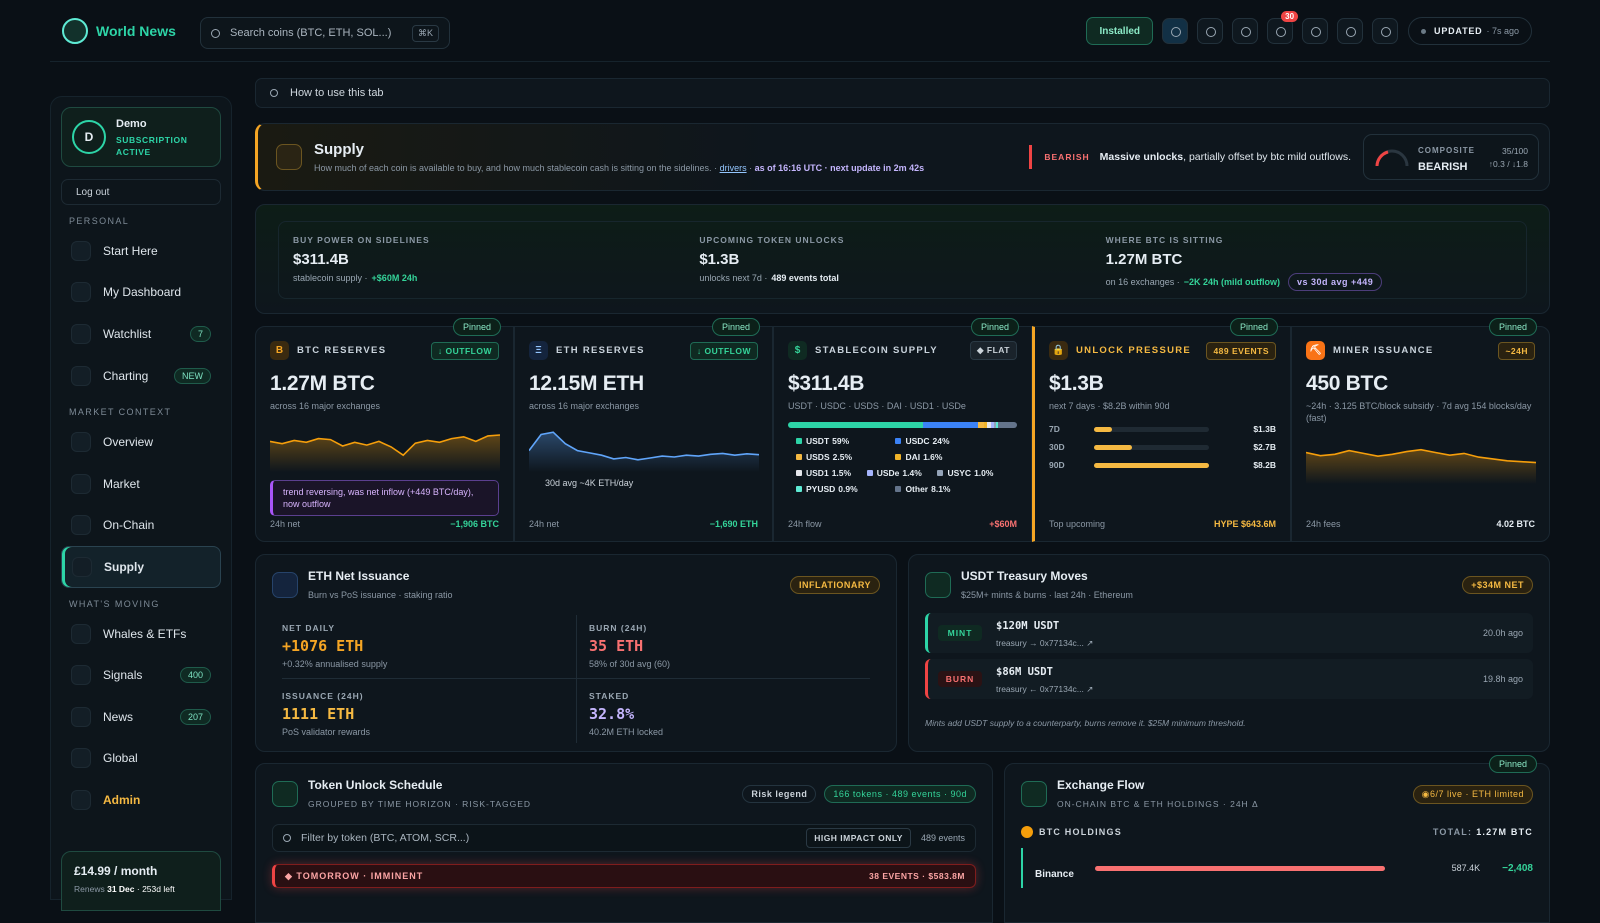 The height and width of the screenshot is (923, 1600). Describe the element at coordinates (141, 334) in the screenshot. I see `nav-item: Watchlist 7` at that location.